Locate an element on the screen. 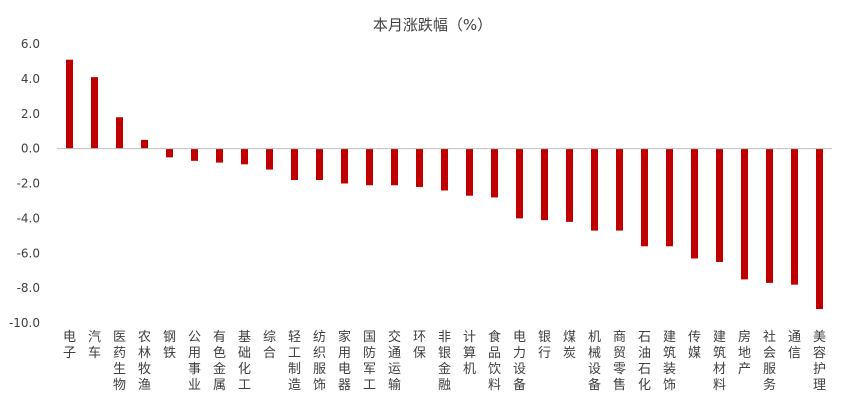 The image size is (865, 417). y-tick-label: -2.0 is located at coordinates (28, 184).